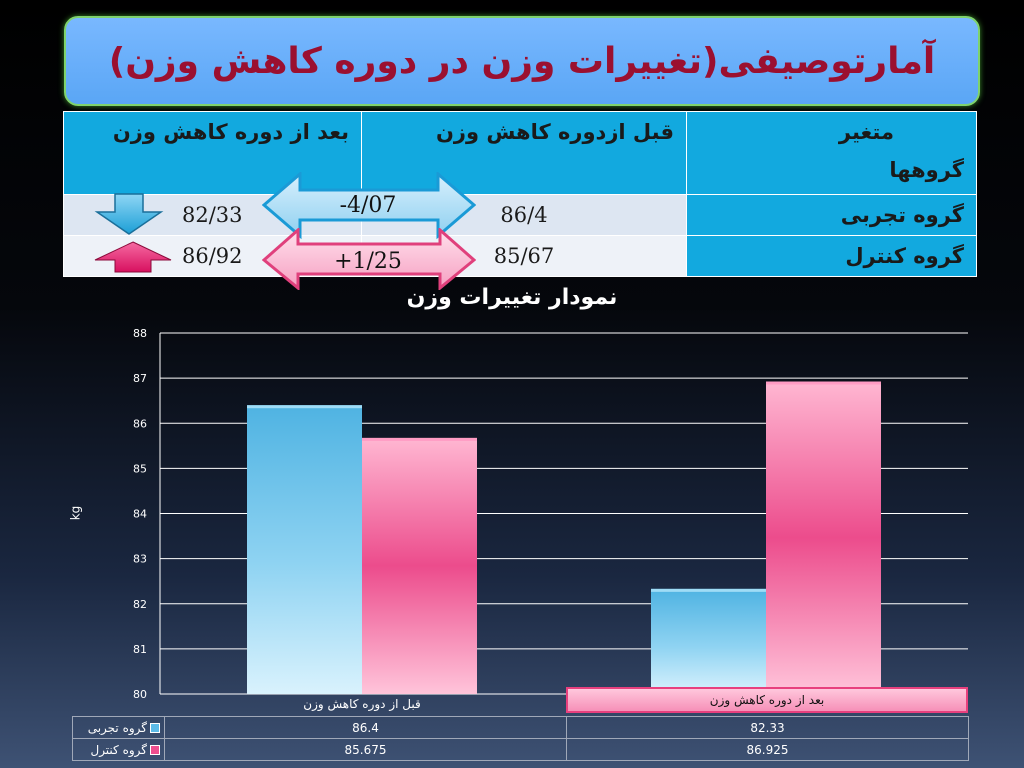  What do you see at coordinates (140, 514) in the screenshot?
I see `y-tick-label: 84` at bounding box center [140, 514].